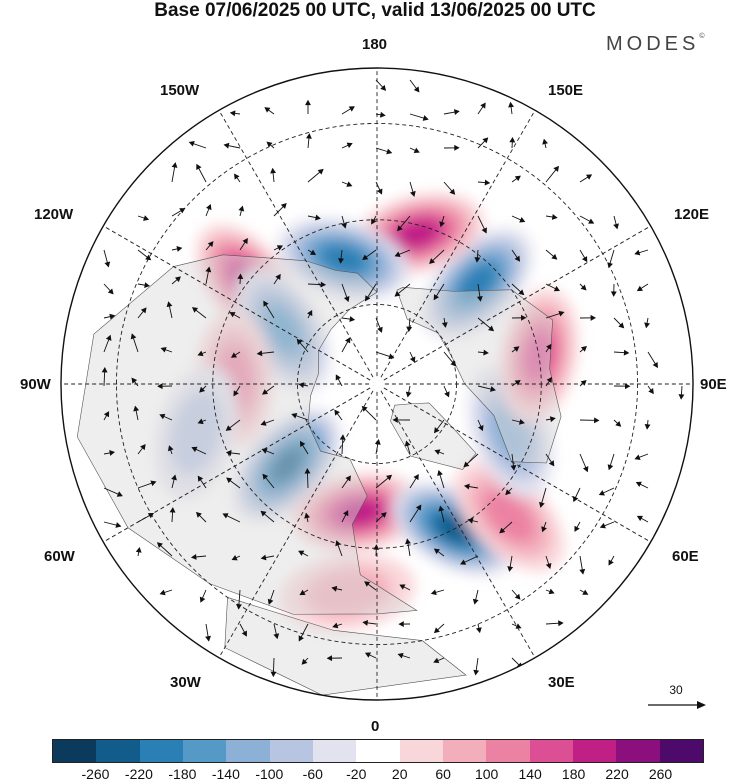 The height and width of the screenshot is (783, 750). What do you see at coordinates (185, 682) in the screenshot?
I see `lon-label-30w: 30W` at bounding box center [185, 682].